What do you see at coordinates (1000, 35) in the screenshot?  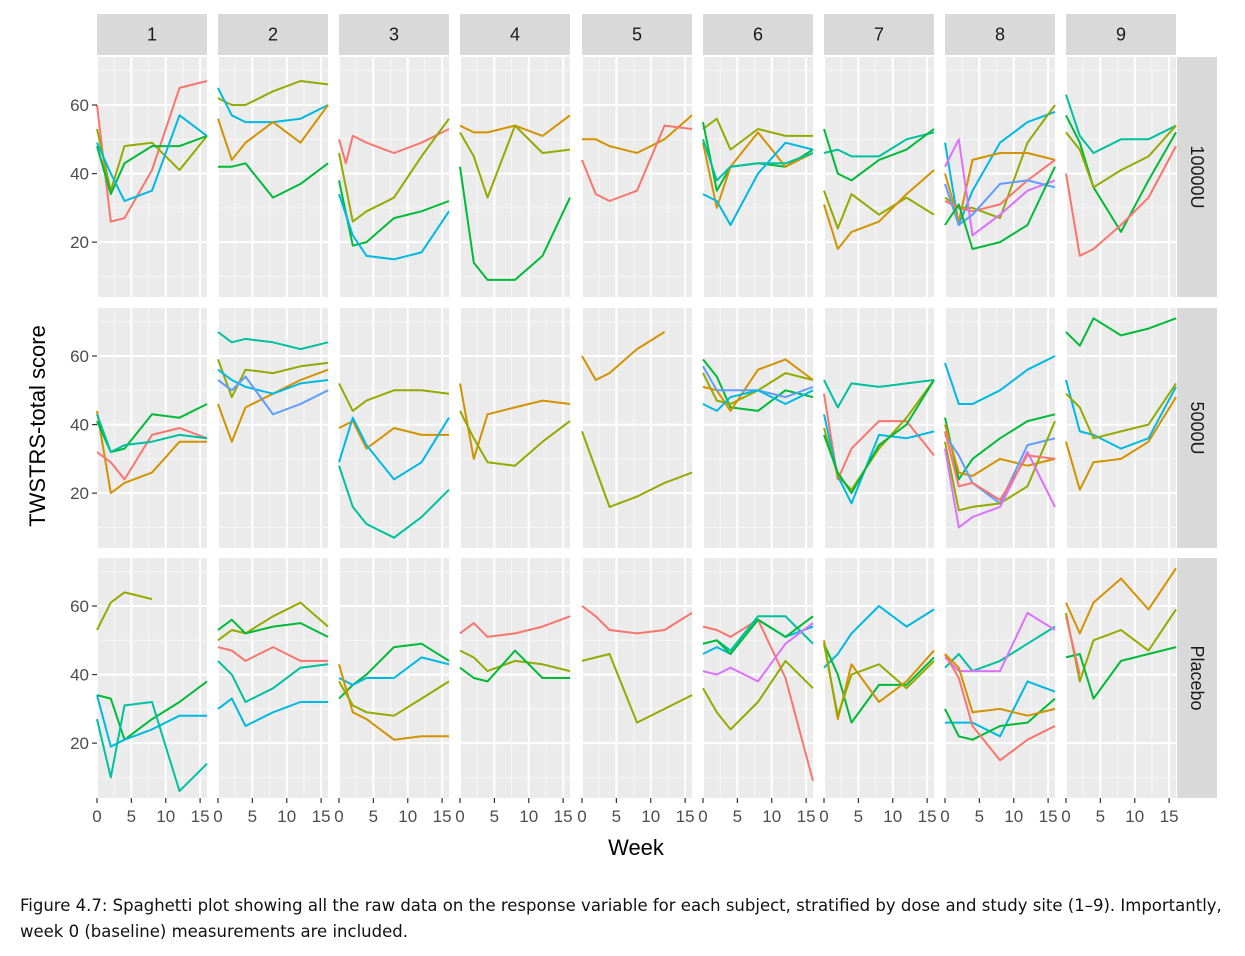 I see `site-strip-label: 8` at bounding box center [1000, 35].